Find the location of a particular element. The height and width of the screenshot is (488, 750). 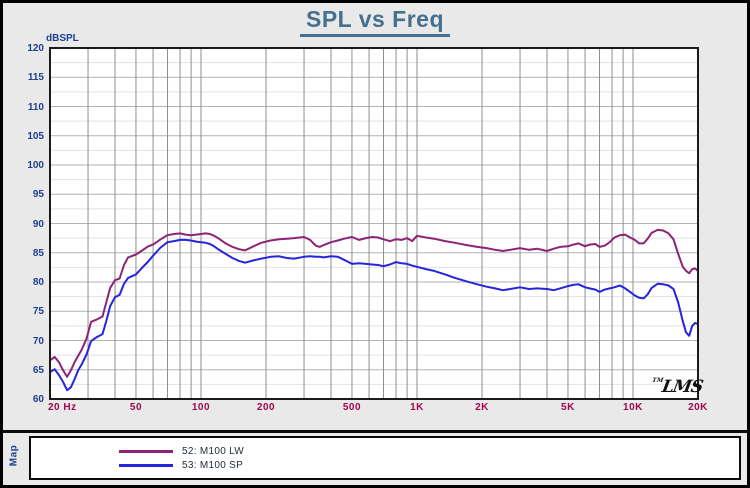

y-tick-label: 120 is located at coordinates (35, 48).